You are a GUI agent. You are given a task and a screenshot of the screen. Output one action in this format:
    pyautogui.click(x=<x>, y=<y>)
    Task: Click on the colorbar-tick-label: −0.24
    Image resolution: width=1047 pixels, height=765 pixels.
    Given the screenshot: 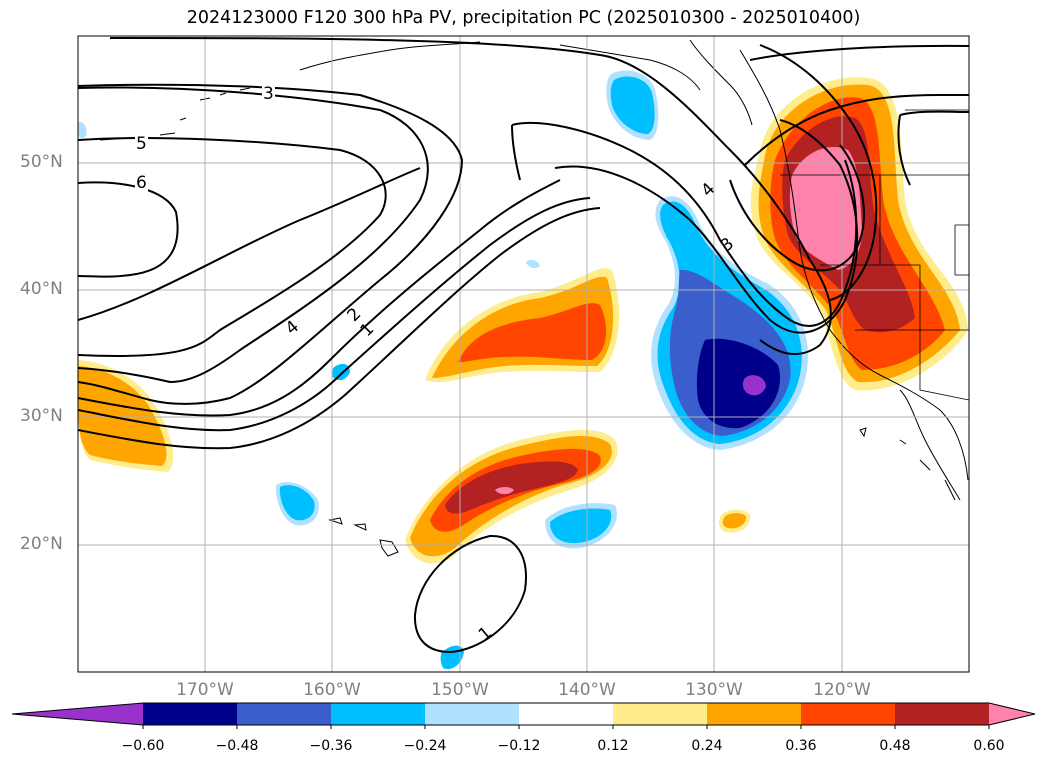 What is the action you would take?
    pyautogui.click(x=425, y=746)
    